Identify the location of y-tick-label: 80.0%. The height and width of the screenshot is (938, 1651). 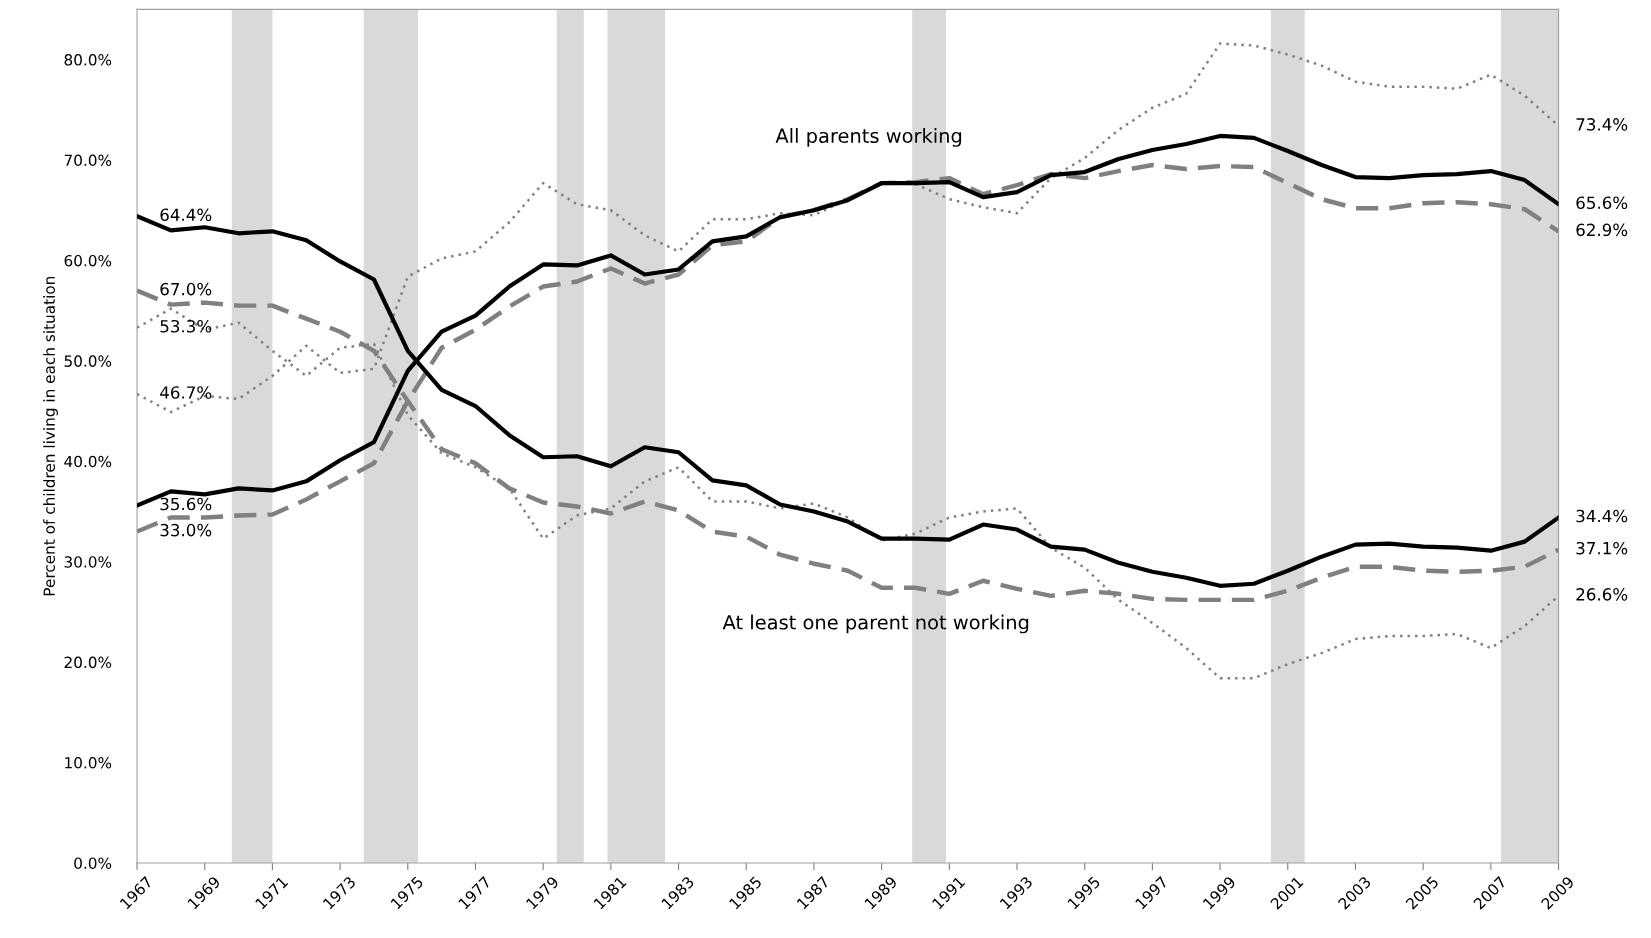
(88, 60).